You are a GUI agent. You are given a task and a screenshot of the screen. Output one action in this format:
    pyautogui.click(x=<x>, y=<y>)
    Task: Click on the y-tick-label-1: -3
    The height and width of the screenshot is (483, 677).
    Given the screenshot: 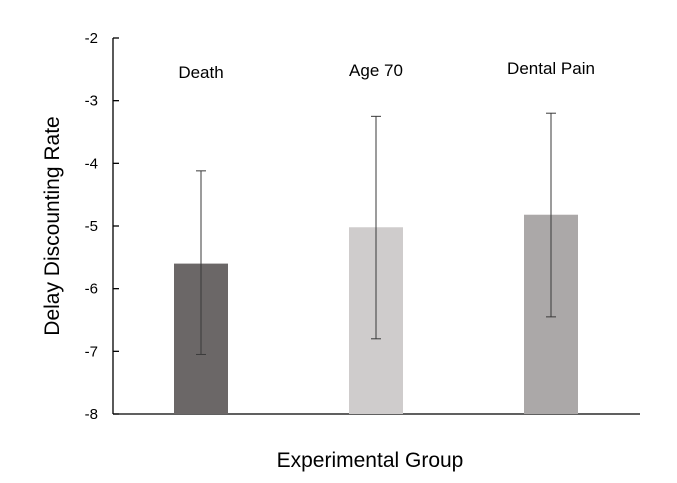 What is the action you would take?
    pyautogui.click(x=91, y=101)
    